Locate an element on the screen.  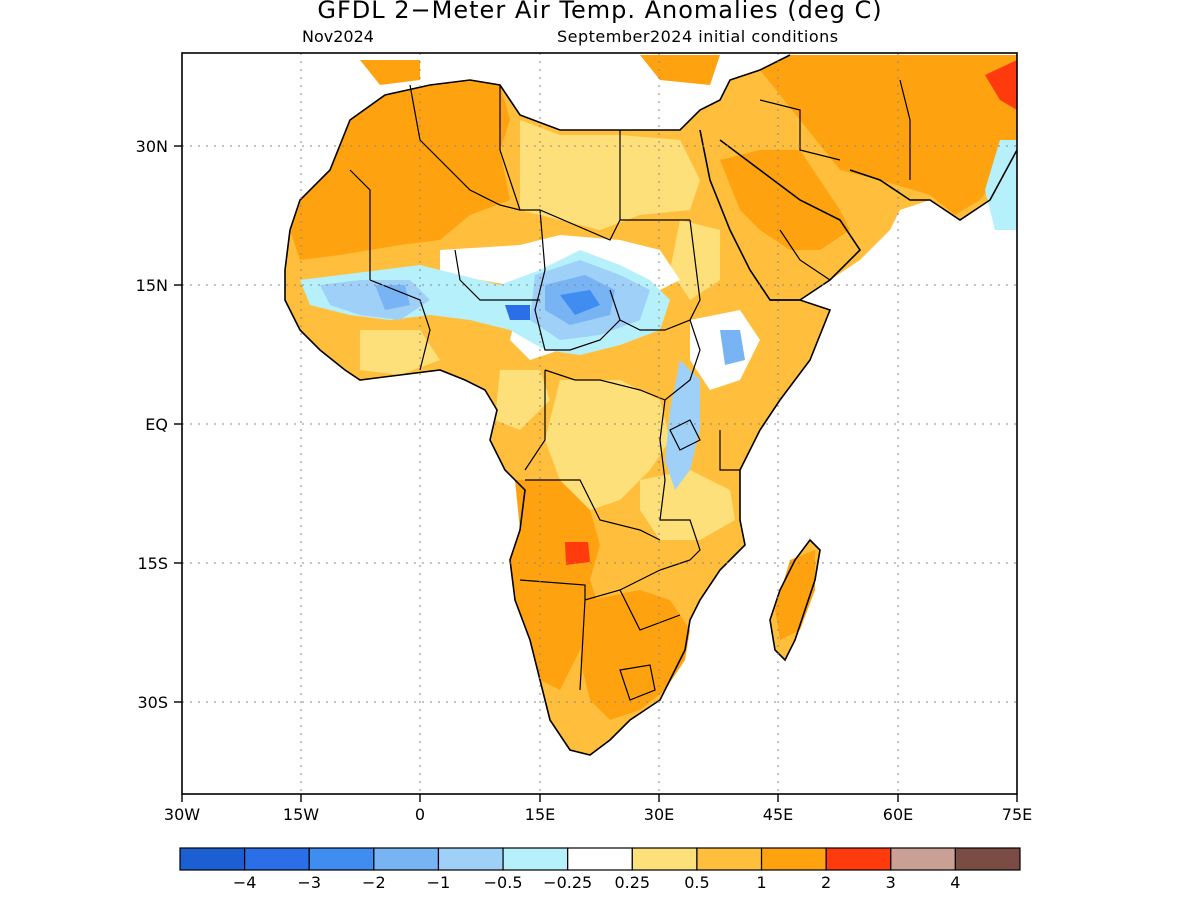
colorbar-label: 0.25 is located at coordinates (632, 882).